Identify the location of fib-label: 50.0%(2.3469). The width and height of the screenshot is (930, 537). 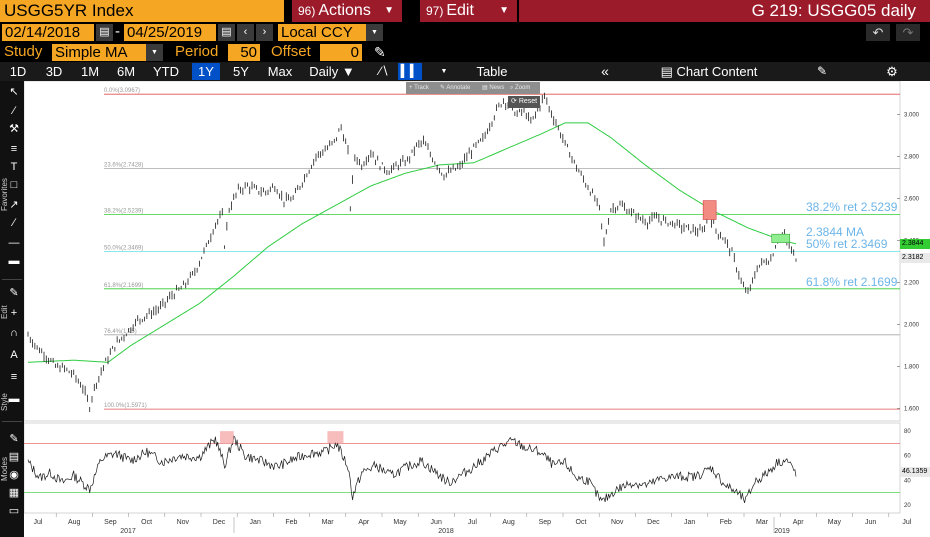
(123, 249).